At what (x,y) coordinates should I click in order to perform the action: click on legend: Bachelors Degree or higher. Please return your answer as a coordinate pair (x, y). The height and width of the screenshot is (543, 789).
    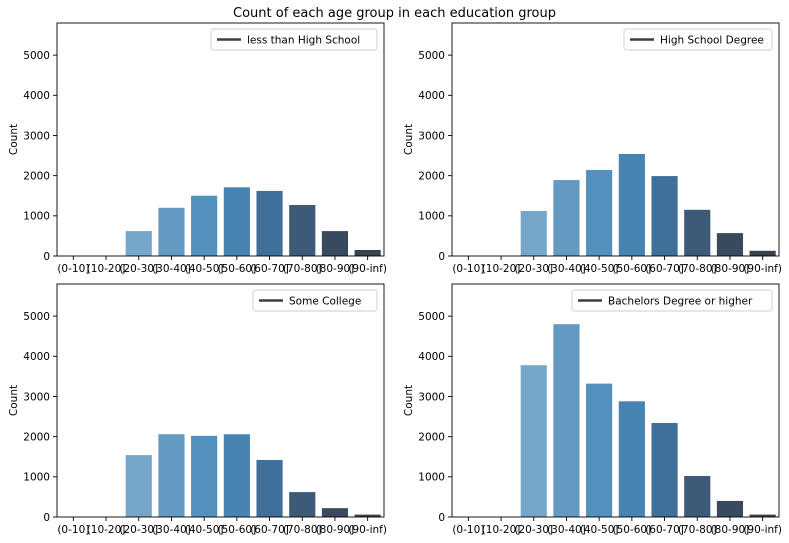
    Looking at the image, I should click on (672, 300).